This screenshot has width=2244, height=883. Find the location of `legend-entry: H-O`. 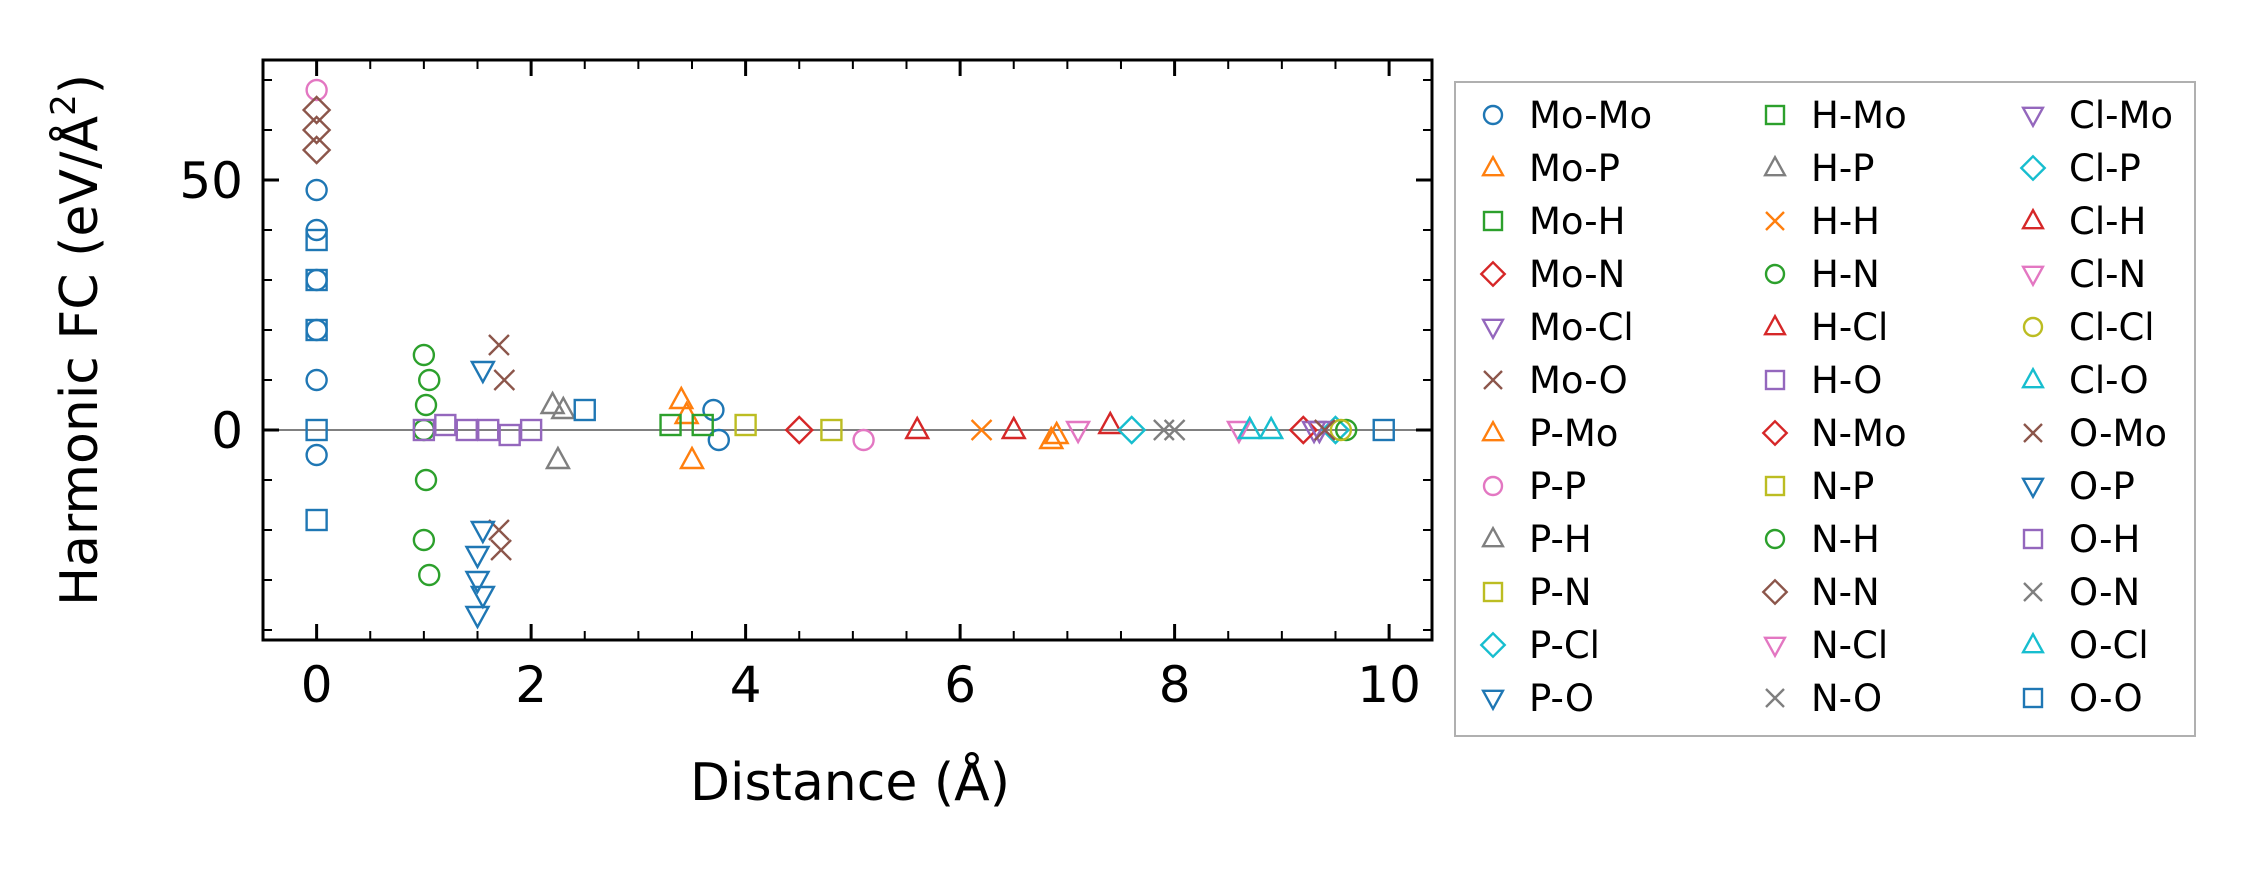

legend-entry: H-O is located at coordinates (1823, 380).